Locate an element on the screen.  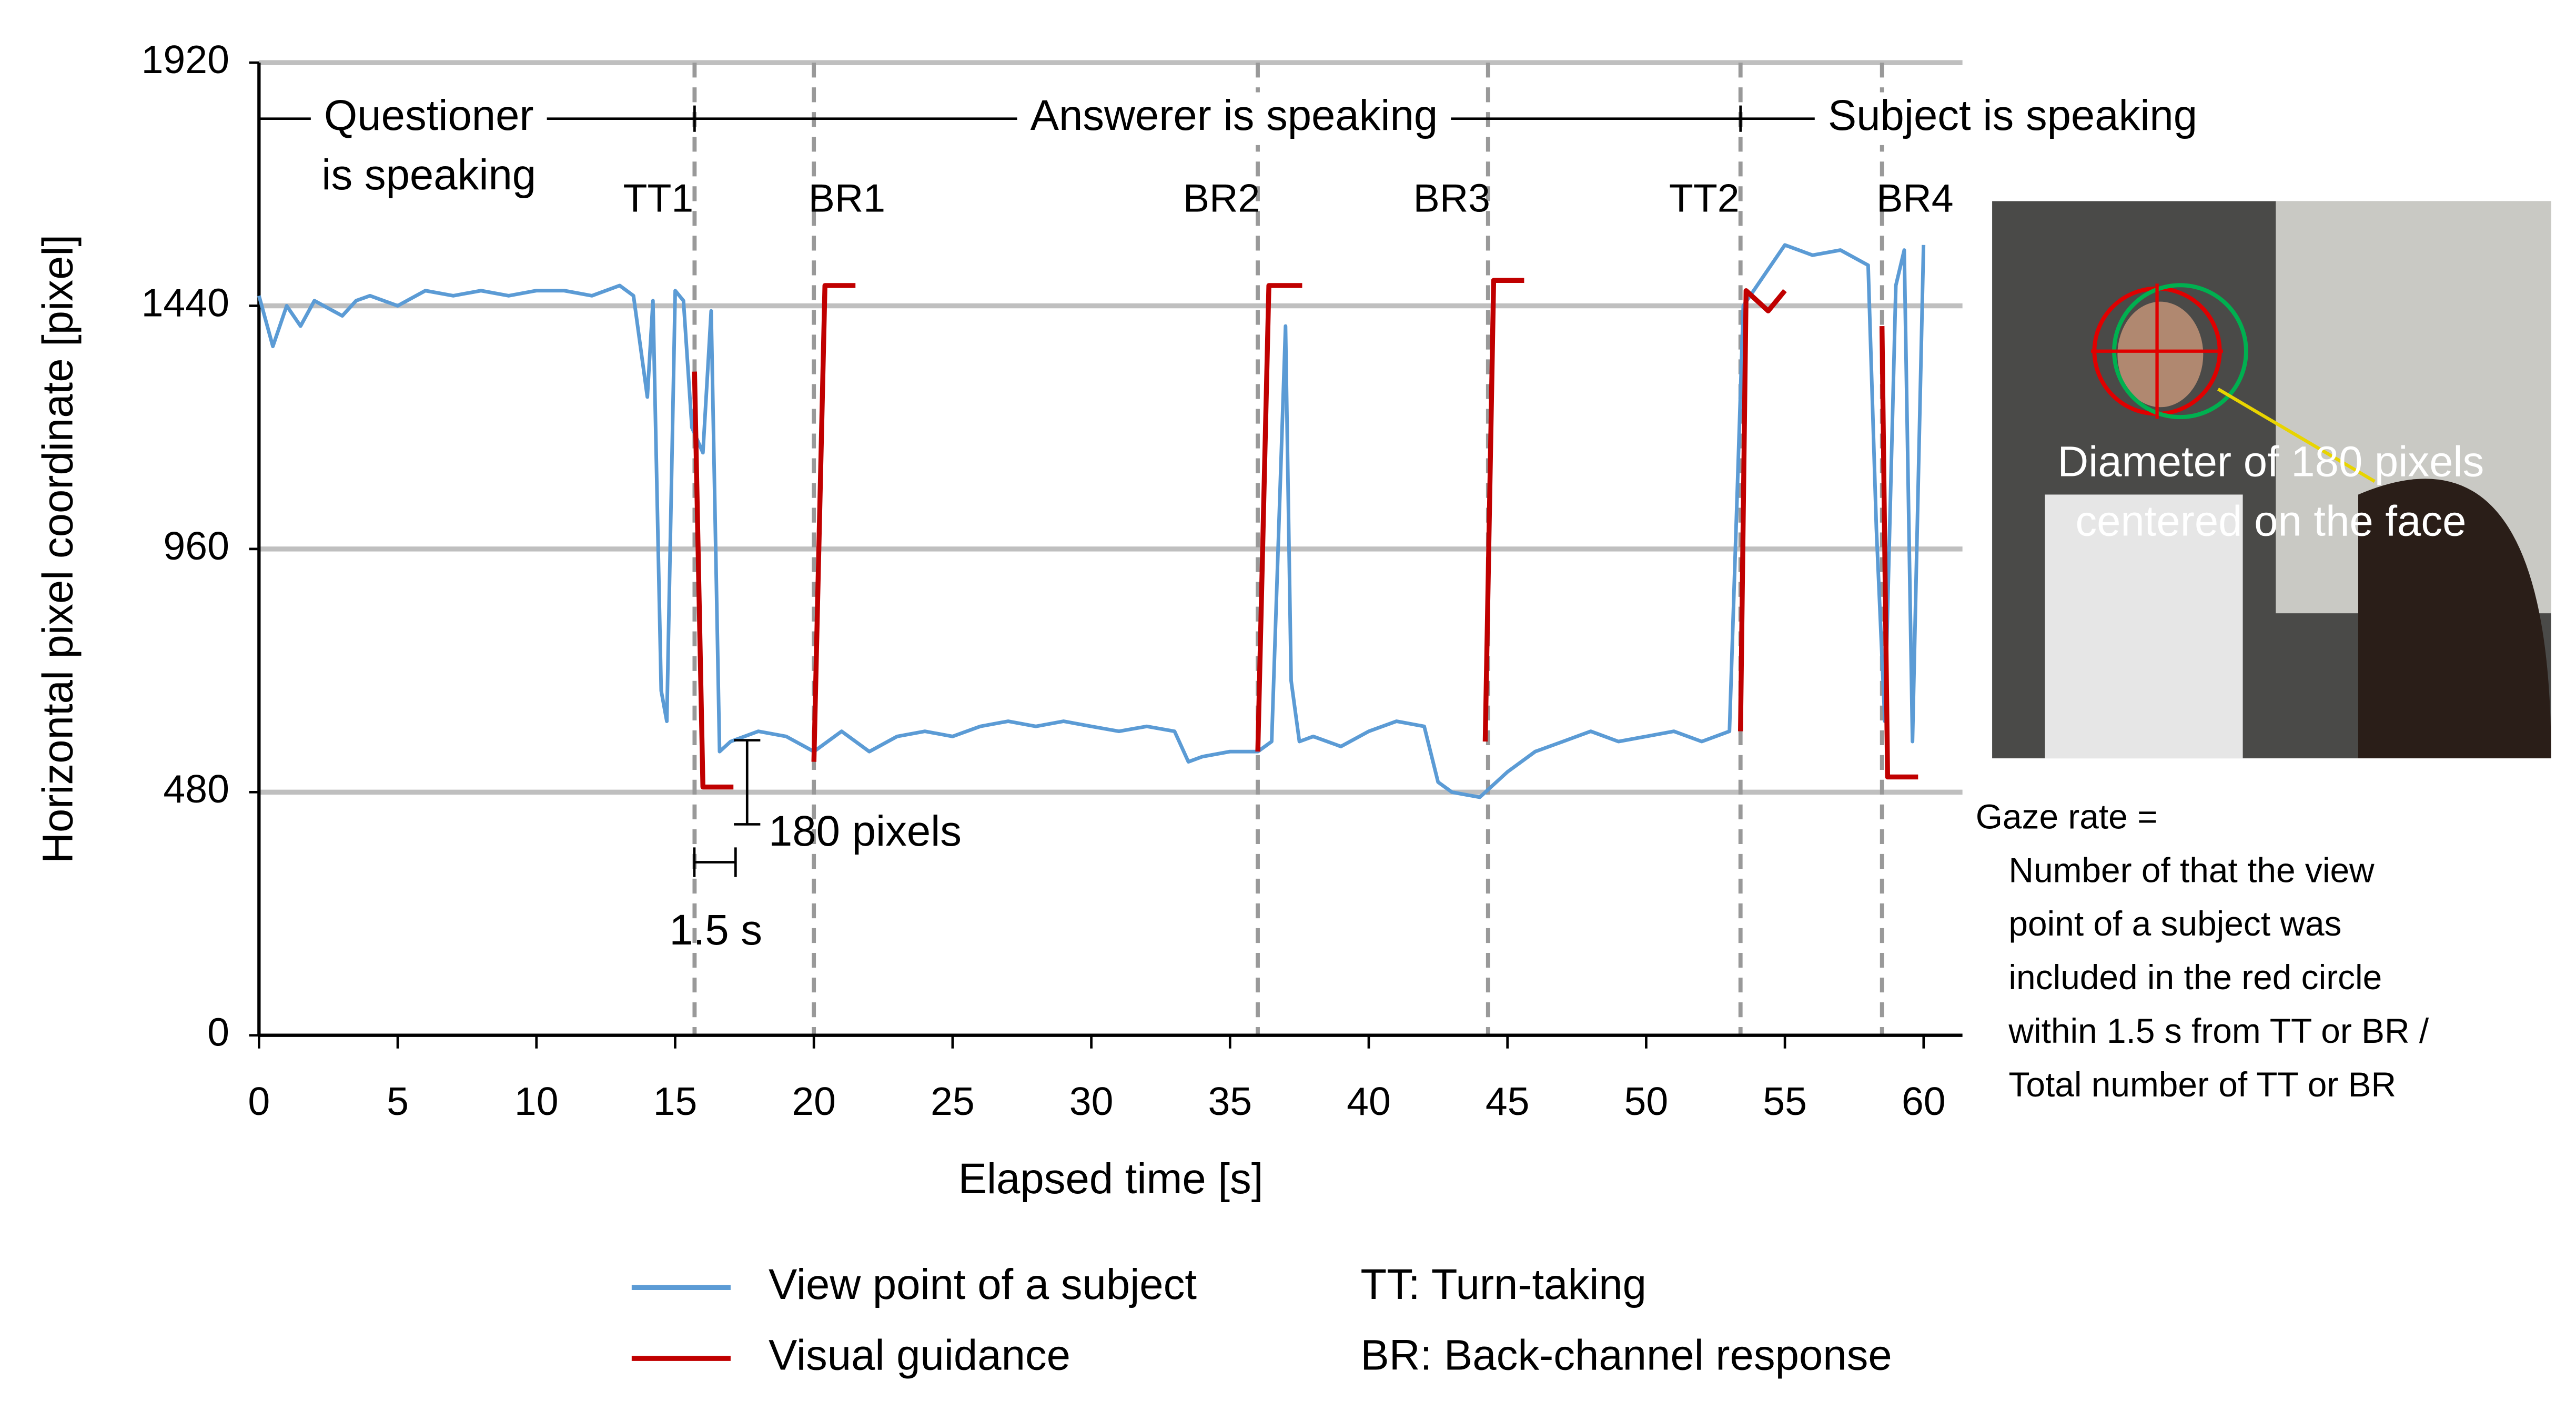
x-tick-label: 35 is located at coordinates (1230, 1101).